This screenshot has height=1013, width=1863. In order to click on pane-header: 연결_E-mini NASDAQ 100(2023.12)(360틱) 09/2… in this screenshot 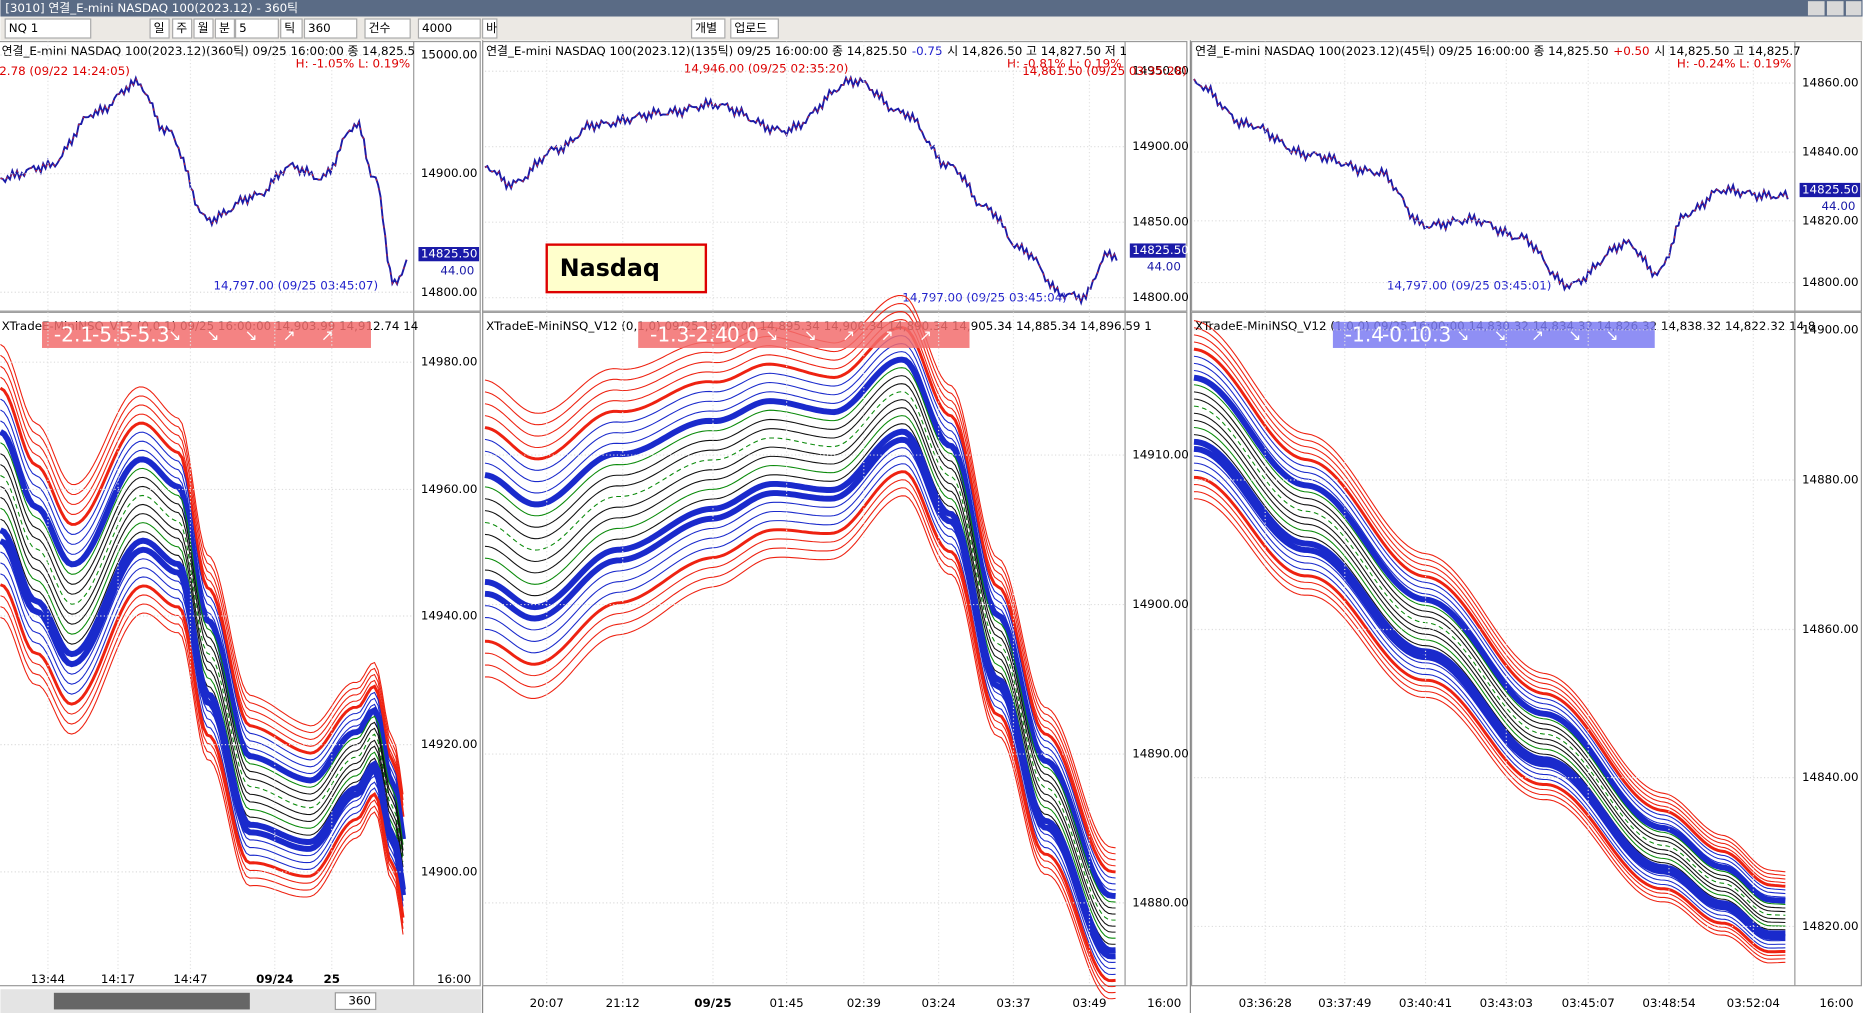, I will do `click(208, 51)`.